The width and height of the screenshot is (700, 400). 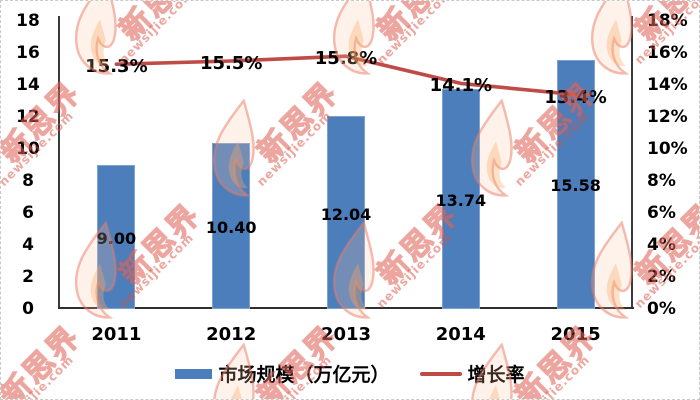 I want to click on y-tick-left: 0, so click(x=28, y=309).